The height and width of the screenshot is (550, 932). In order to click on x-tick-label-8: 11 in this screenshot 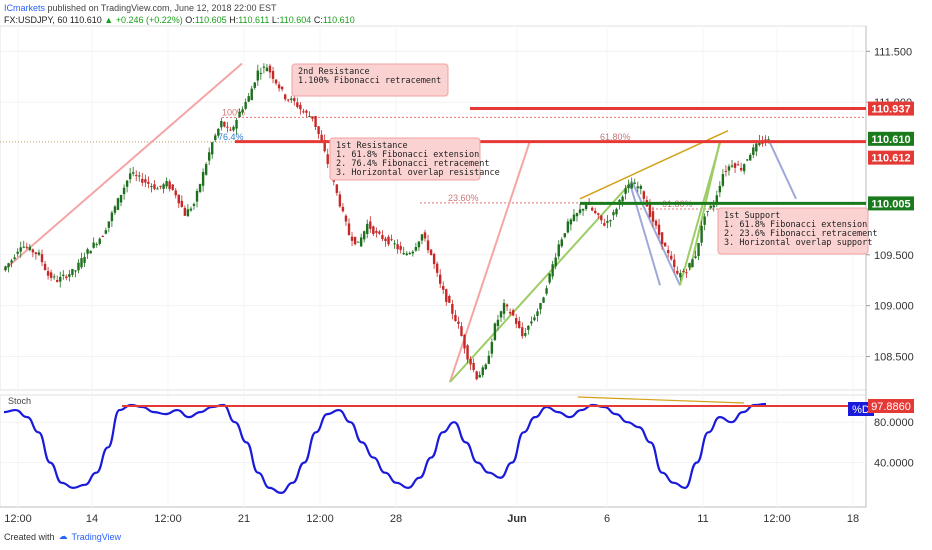, I will do `click(702, 519)`.